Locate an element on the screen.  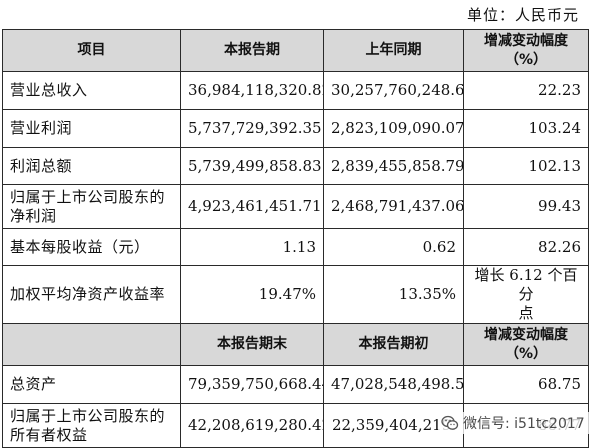
row-change-line2: 点 is located at coordinates (526, 313).